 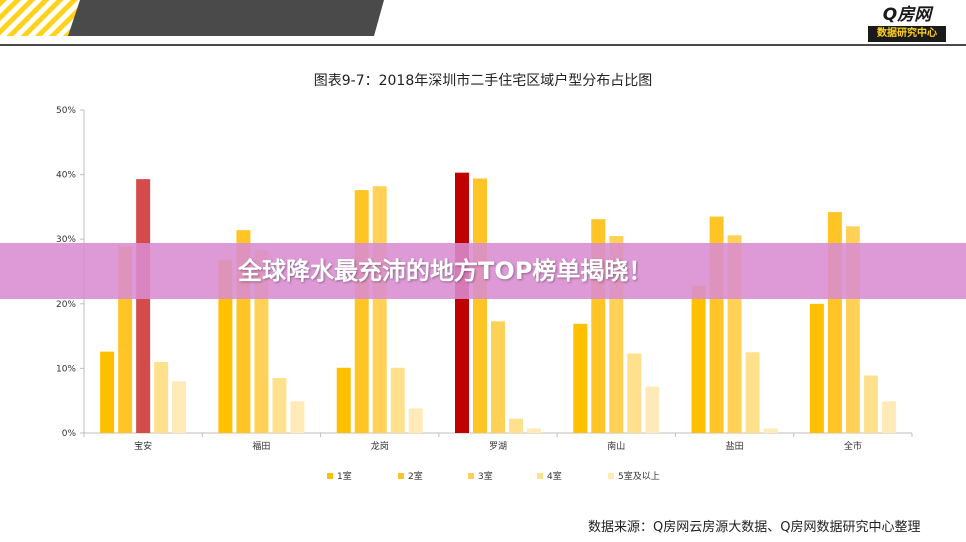 What do you see at coordinates (554, 476) in the screenshot?
I see `legend-label: 4室` at bounding box center [554, 476].